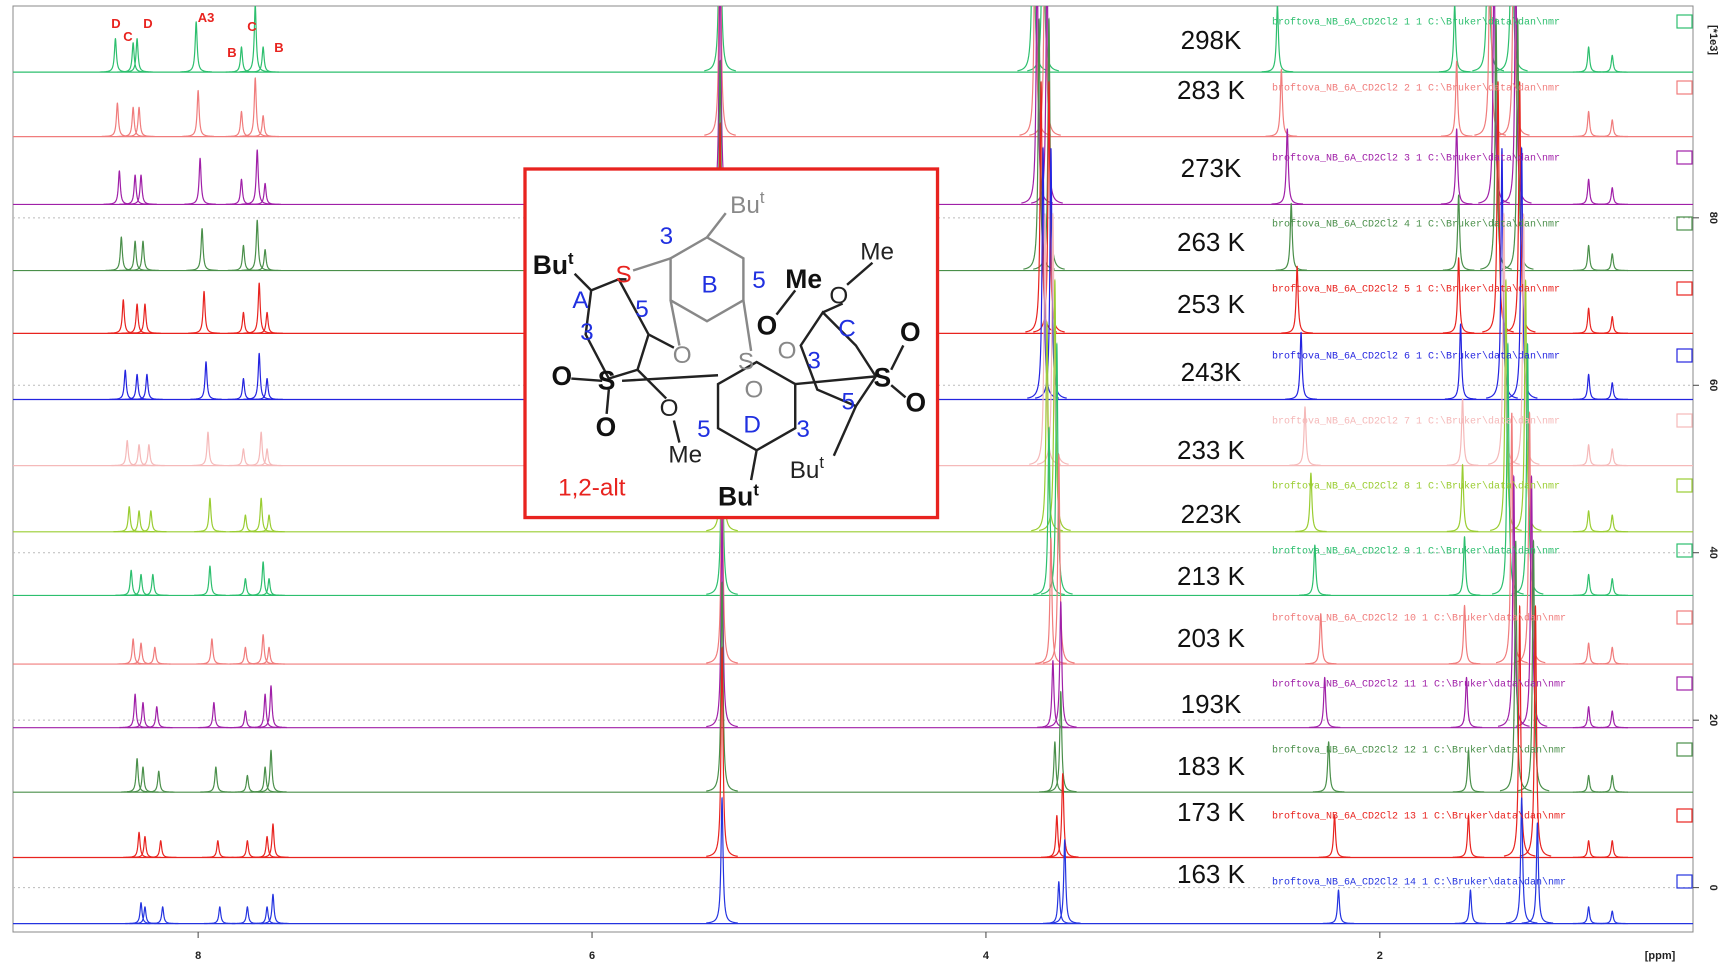 This screenshot has width=1730, height=965. What do you see at coordinates (1211, 638) in the screenshot?
I see `temperature-label: 203 K` at bounding box center [1211, 638].